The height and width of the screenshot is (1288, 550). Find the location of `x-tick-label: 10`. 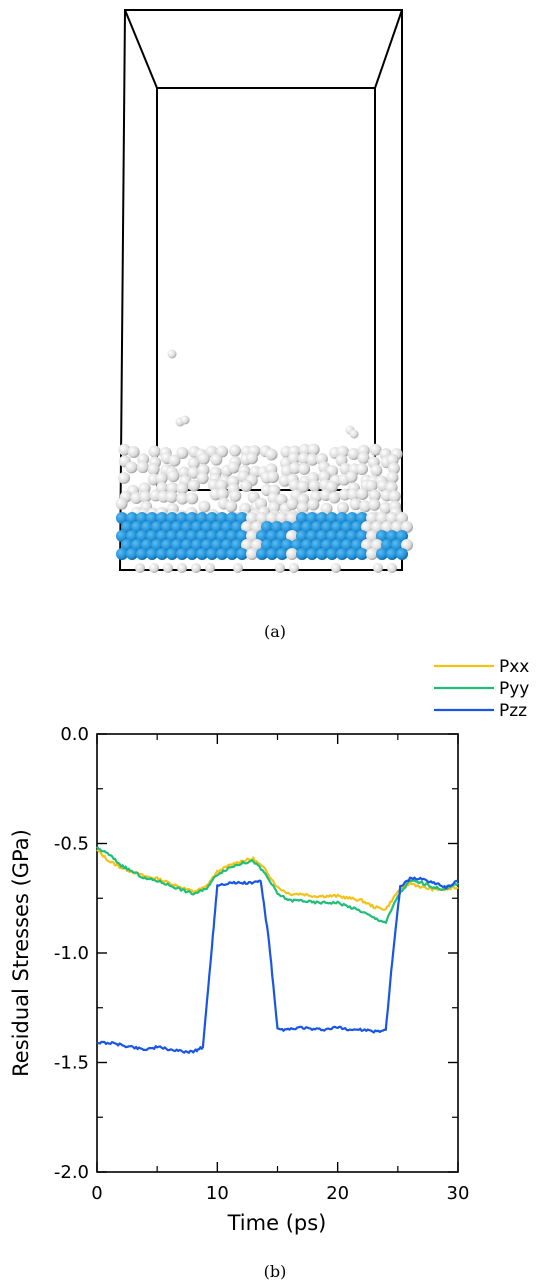

x-tick-label: 10 is located at coordinates (217, 1193).